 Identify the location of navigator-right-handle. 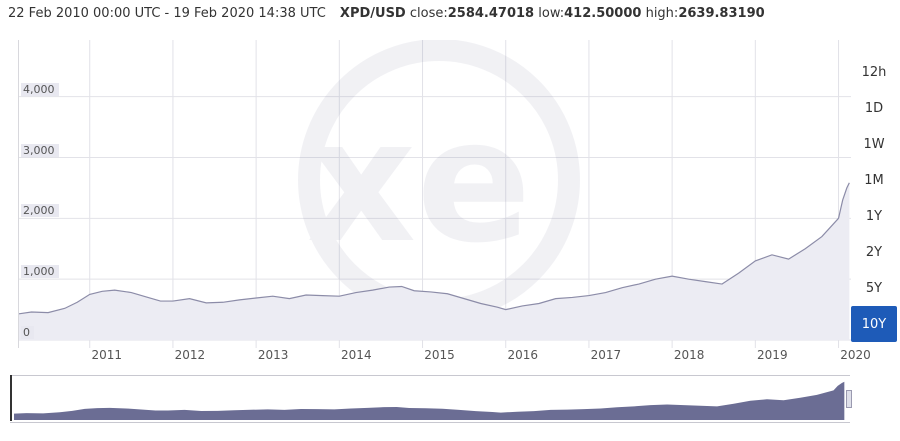
(849, 399).